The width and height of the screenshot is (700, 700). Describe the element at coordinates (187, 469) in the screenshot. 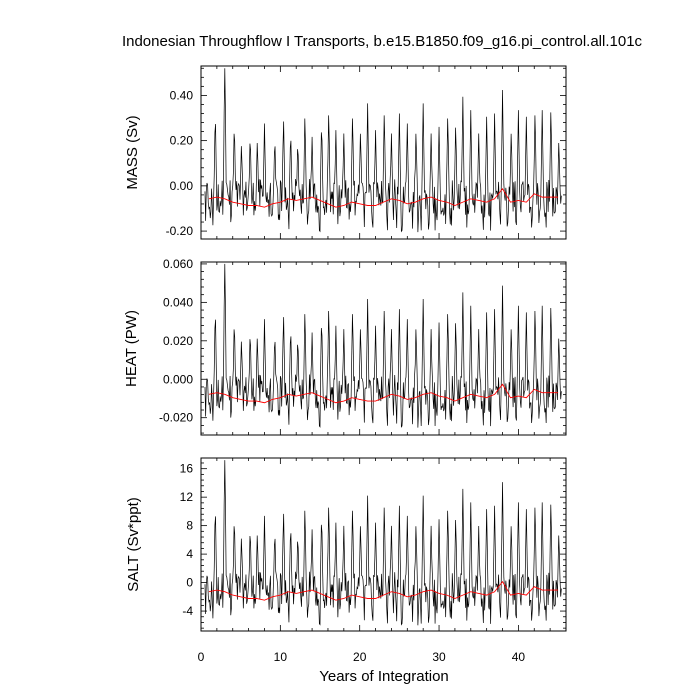

I see `y-tick-label: 16` at that location.